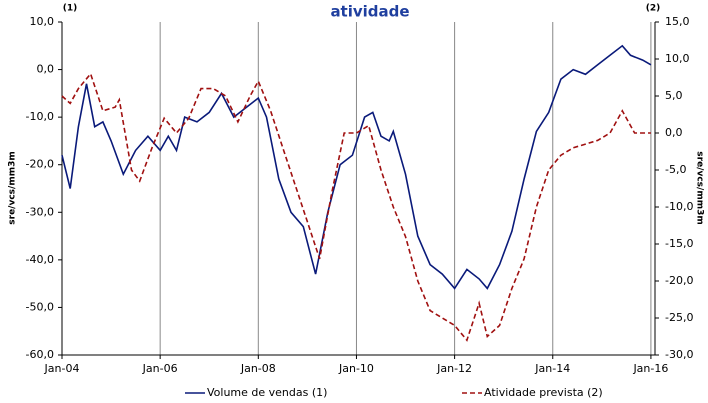 The height and width of the screenshot is (403, 708). I want to click on x-tick-label: Jan-06, so click(160, 368).